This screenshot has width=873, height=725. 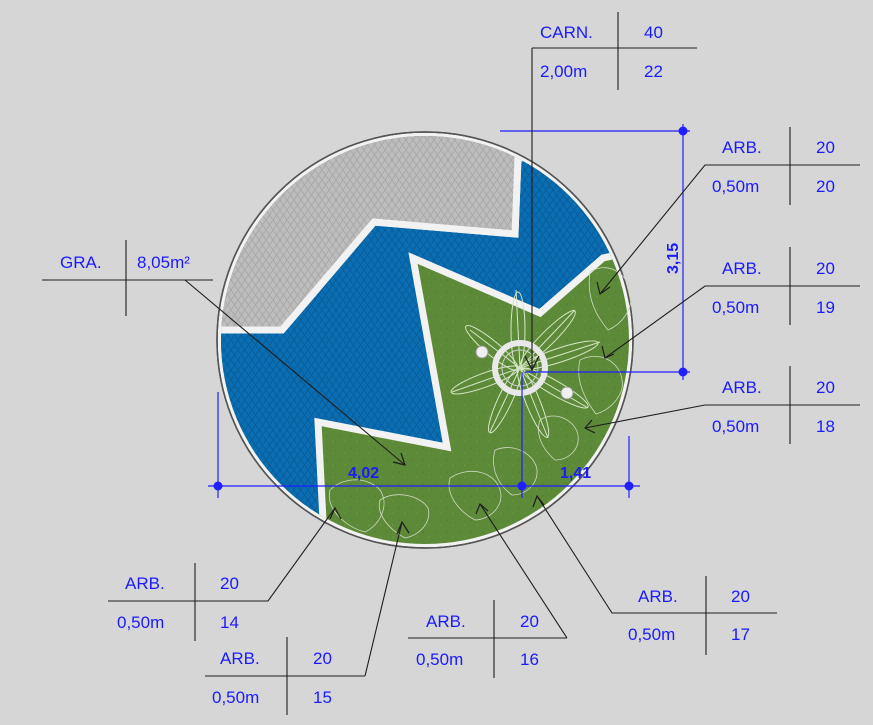 What do you see at coordinates (482, 352) in the screenshot?
I see `small-shrub-left` at bounding box center [482, 352].